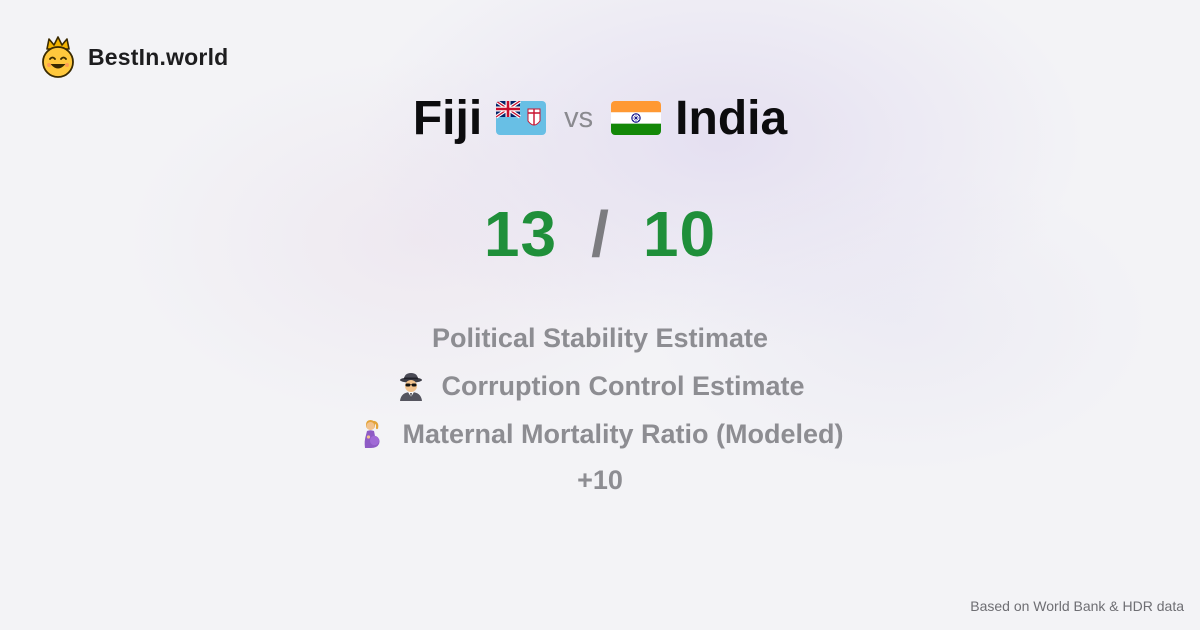 This screenshot has height=630, width=1200. Describe the element at coordinates (623, 433) in the screenshot. I see `metric-label: Maternal Mortality Ratio (Modeled)` at that location.